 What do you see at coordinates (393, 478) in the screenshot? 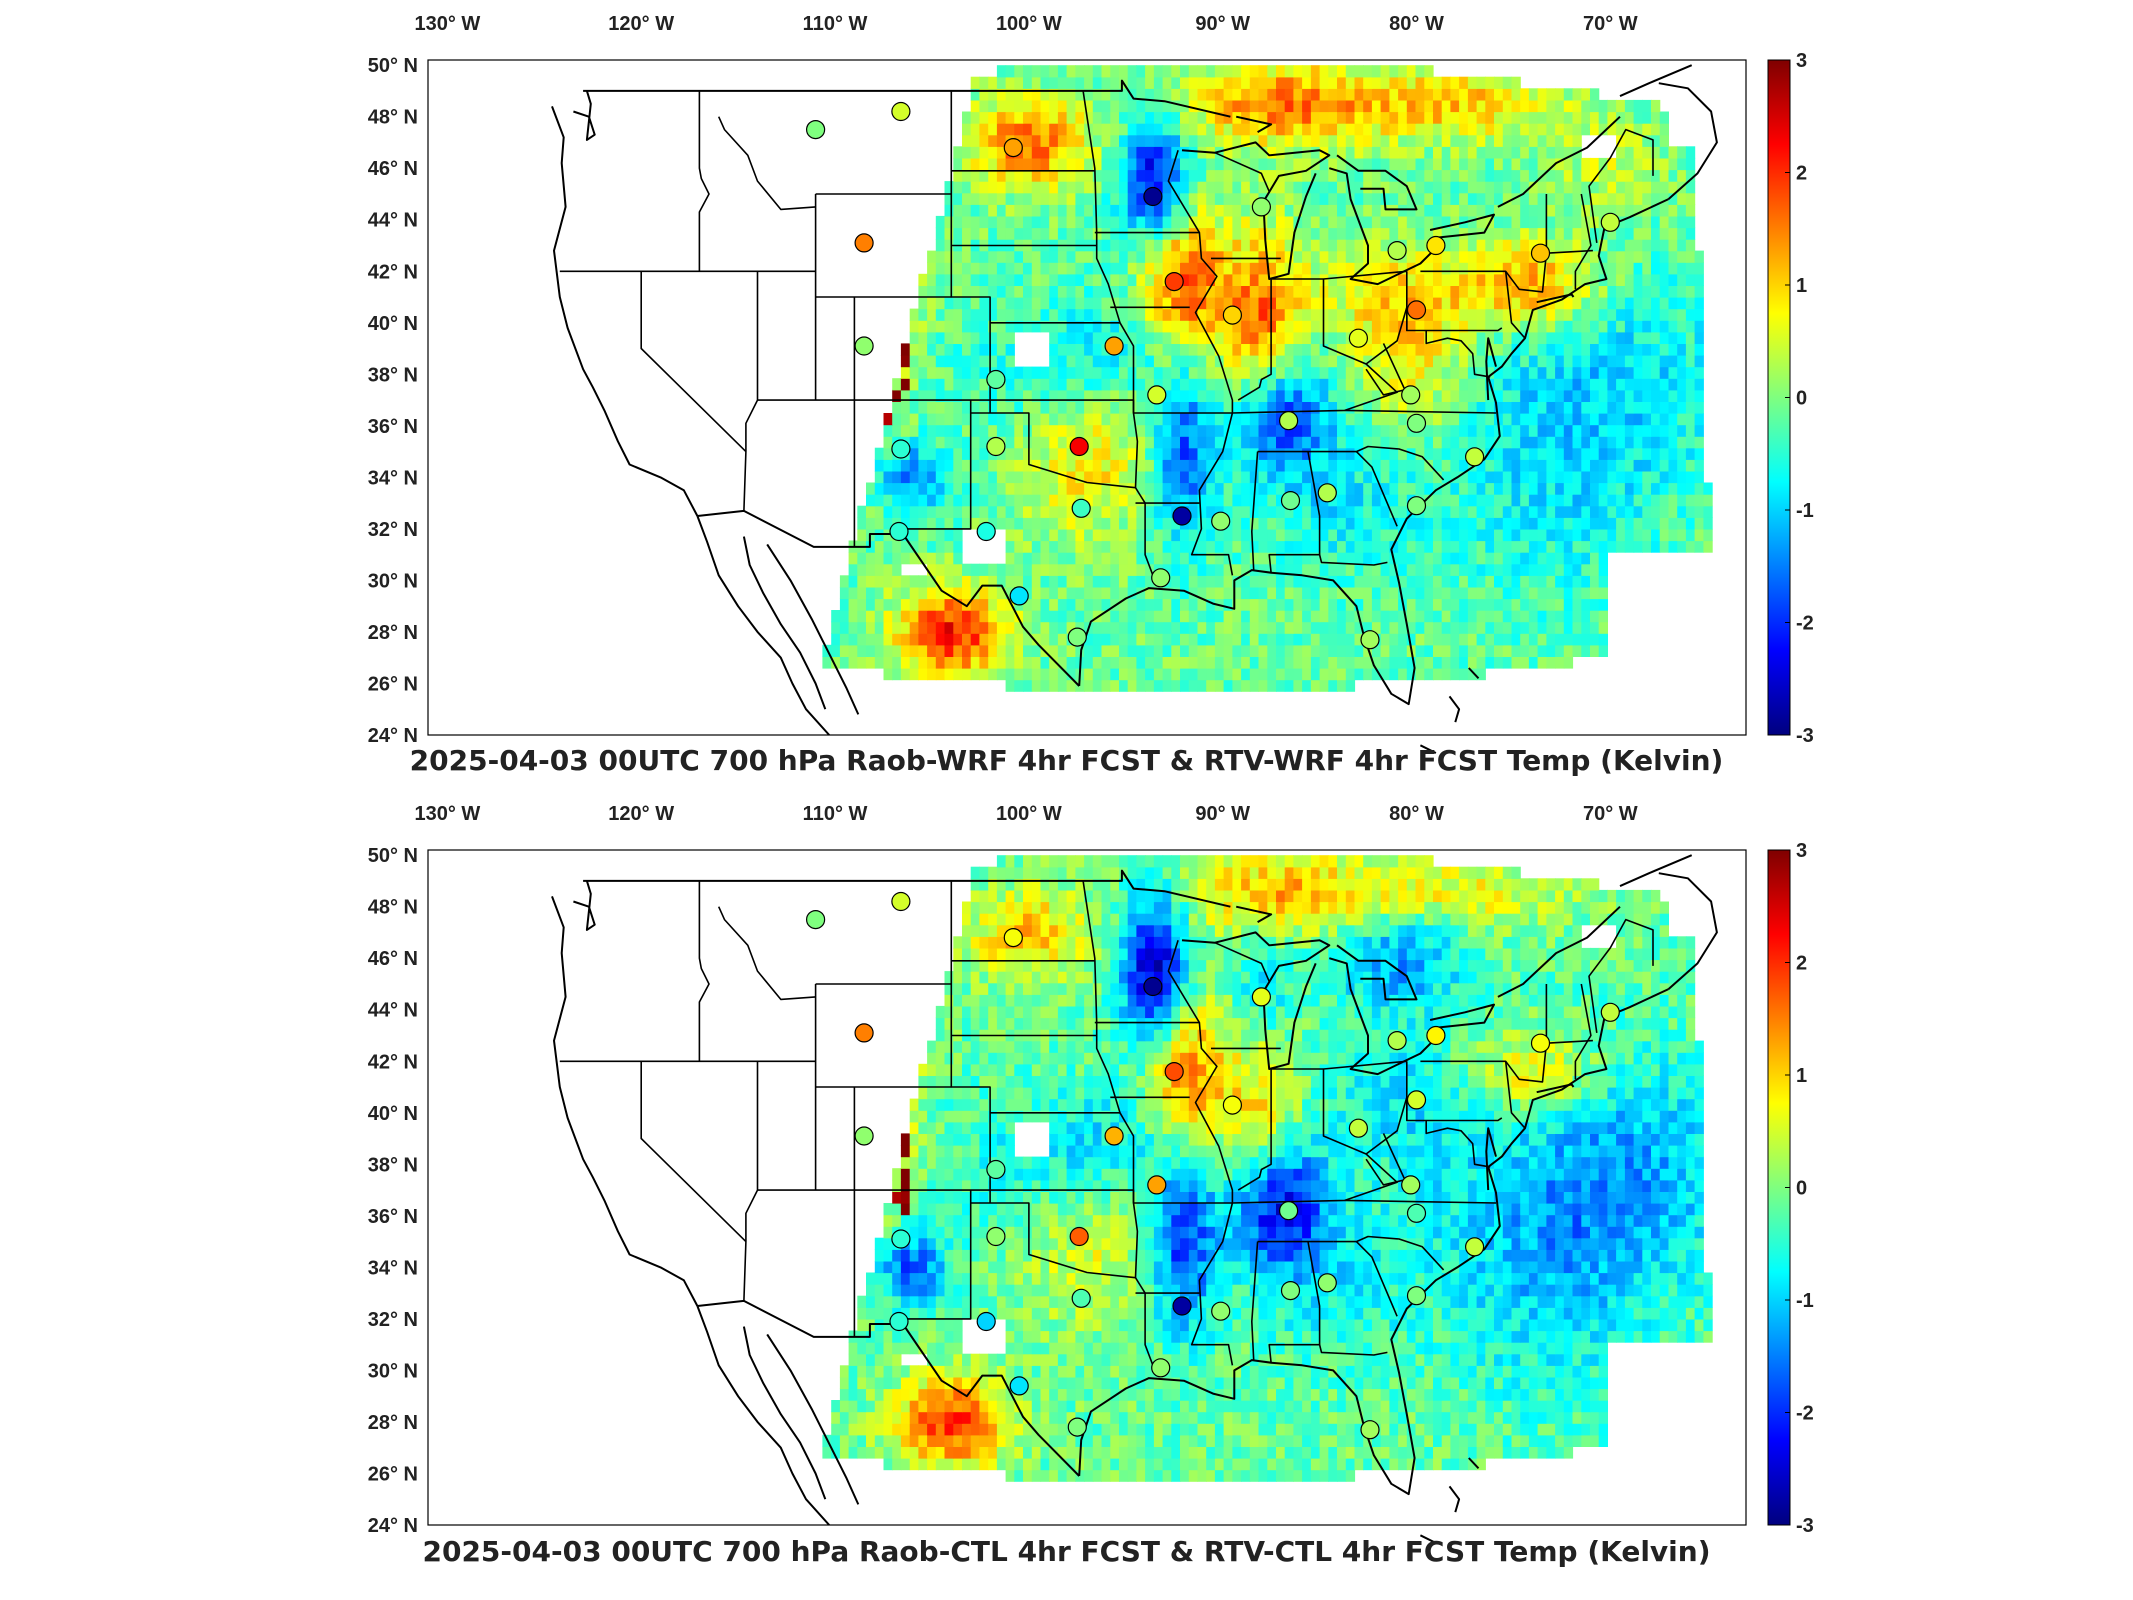
I see `lat-label: 34° N` at bounding box center [393, 478].